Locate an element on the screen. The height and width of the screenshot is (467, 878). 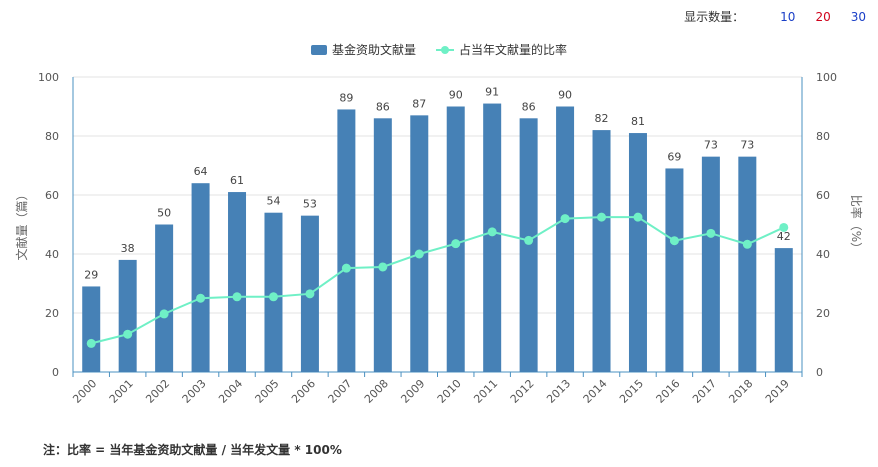
legend-item-line-series: 占当年文献量的比率 is located at coordinates (501, 49).